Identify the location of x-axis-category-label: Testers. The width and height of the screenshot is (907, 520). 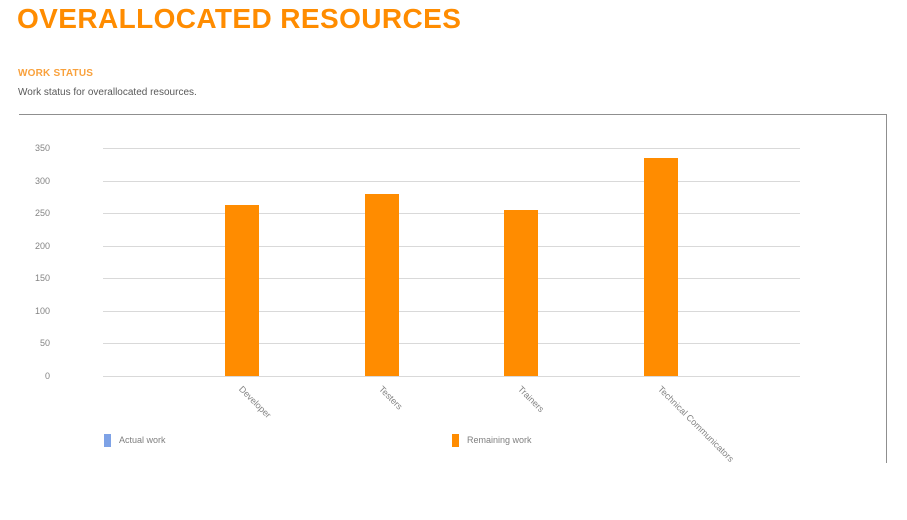
(390, 398).